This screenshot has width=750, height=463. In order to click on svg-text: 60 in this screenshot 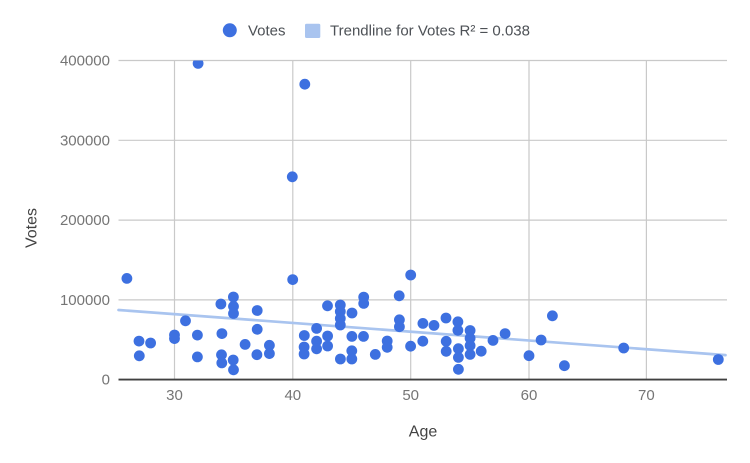, I will do `click(529, 395)`.